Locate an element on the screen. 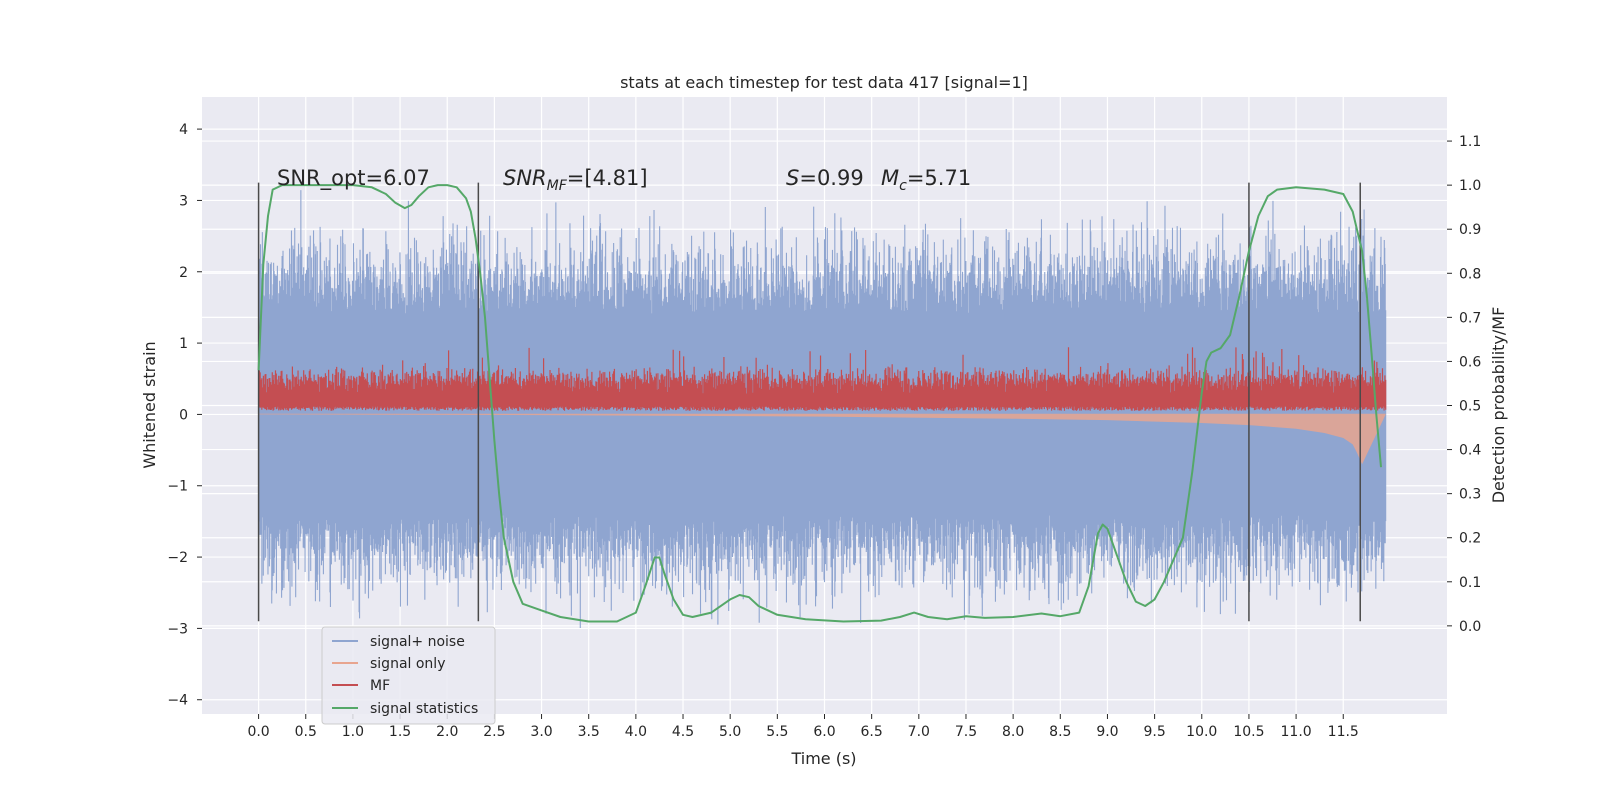 This screenshot has width=1600, height=800. x-tick-label: 6.0 is located at coordinates (824, 732).